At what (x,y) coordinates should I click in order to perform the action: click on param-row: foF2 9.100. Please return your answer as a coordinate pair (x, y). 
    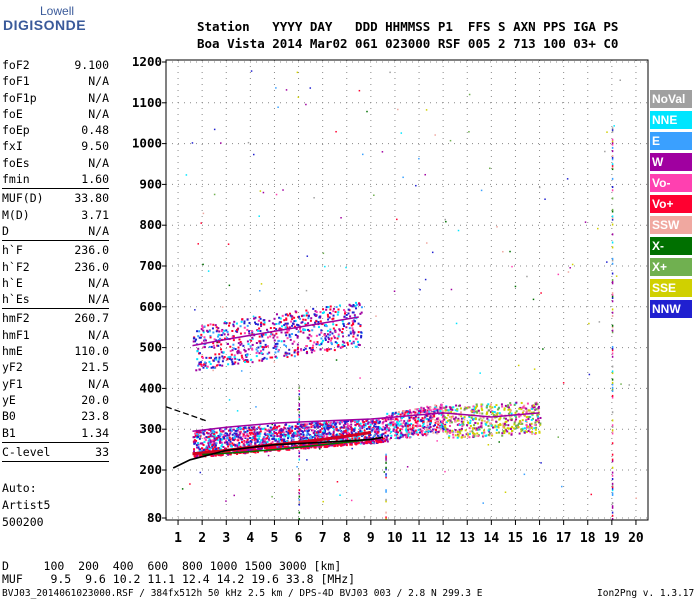
    Looking at the image, I should click on (55, 65).